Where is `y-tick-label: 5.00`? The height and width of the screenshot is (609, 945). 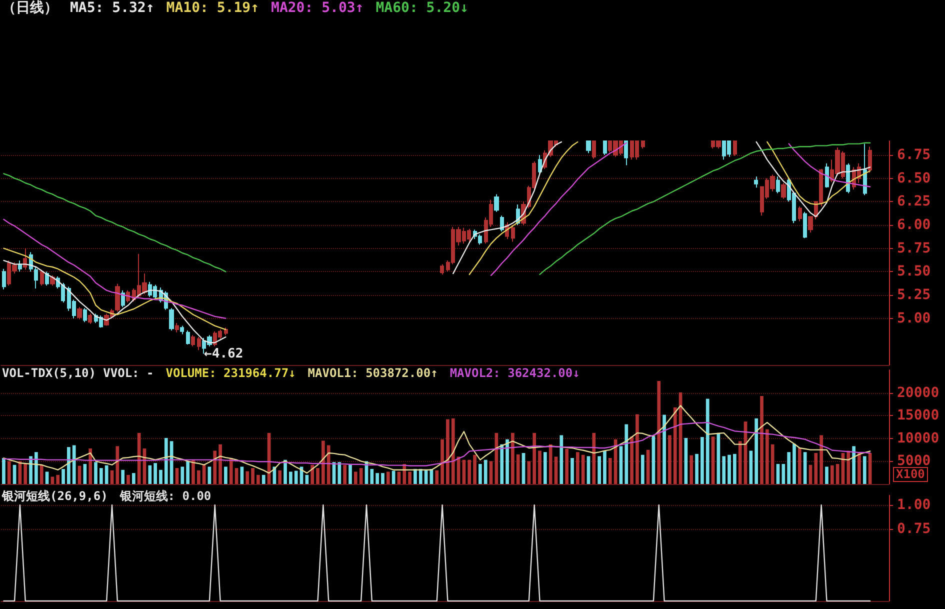
y-tick-label: 5.00 is located at coordinates (914, 318).